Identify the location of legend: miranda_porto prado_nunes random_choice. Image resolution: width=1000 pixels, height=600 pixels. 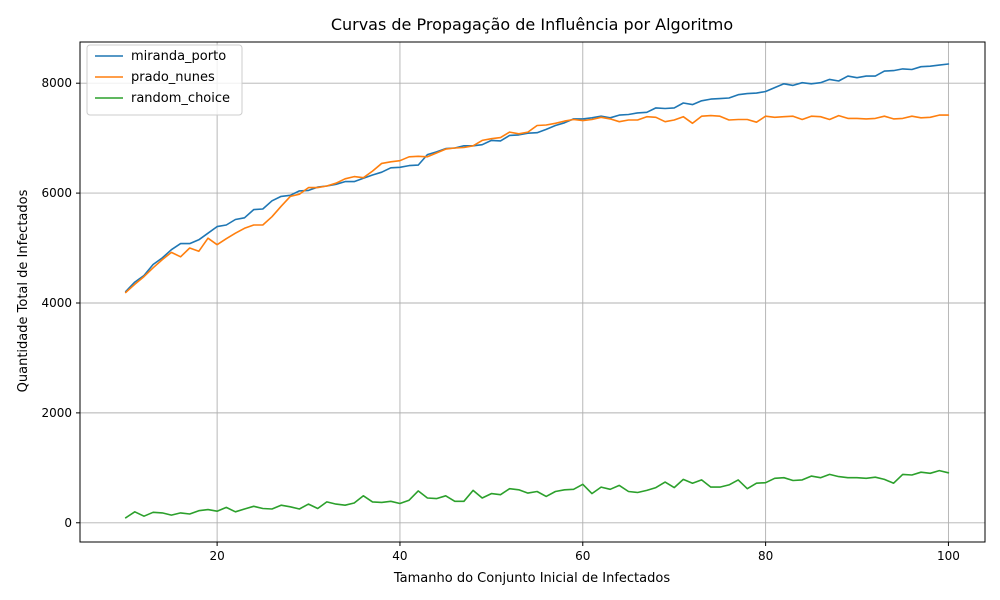
(164, 80).